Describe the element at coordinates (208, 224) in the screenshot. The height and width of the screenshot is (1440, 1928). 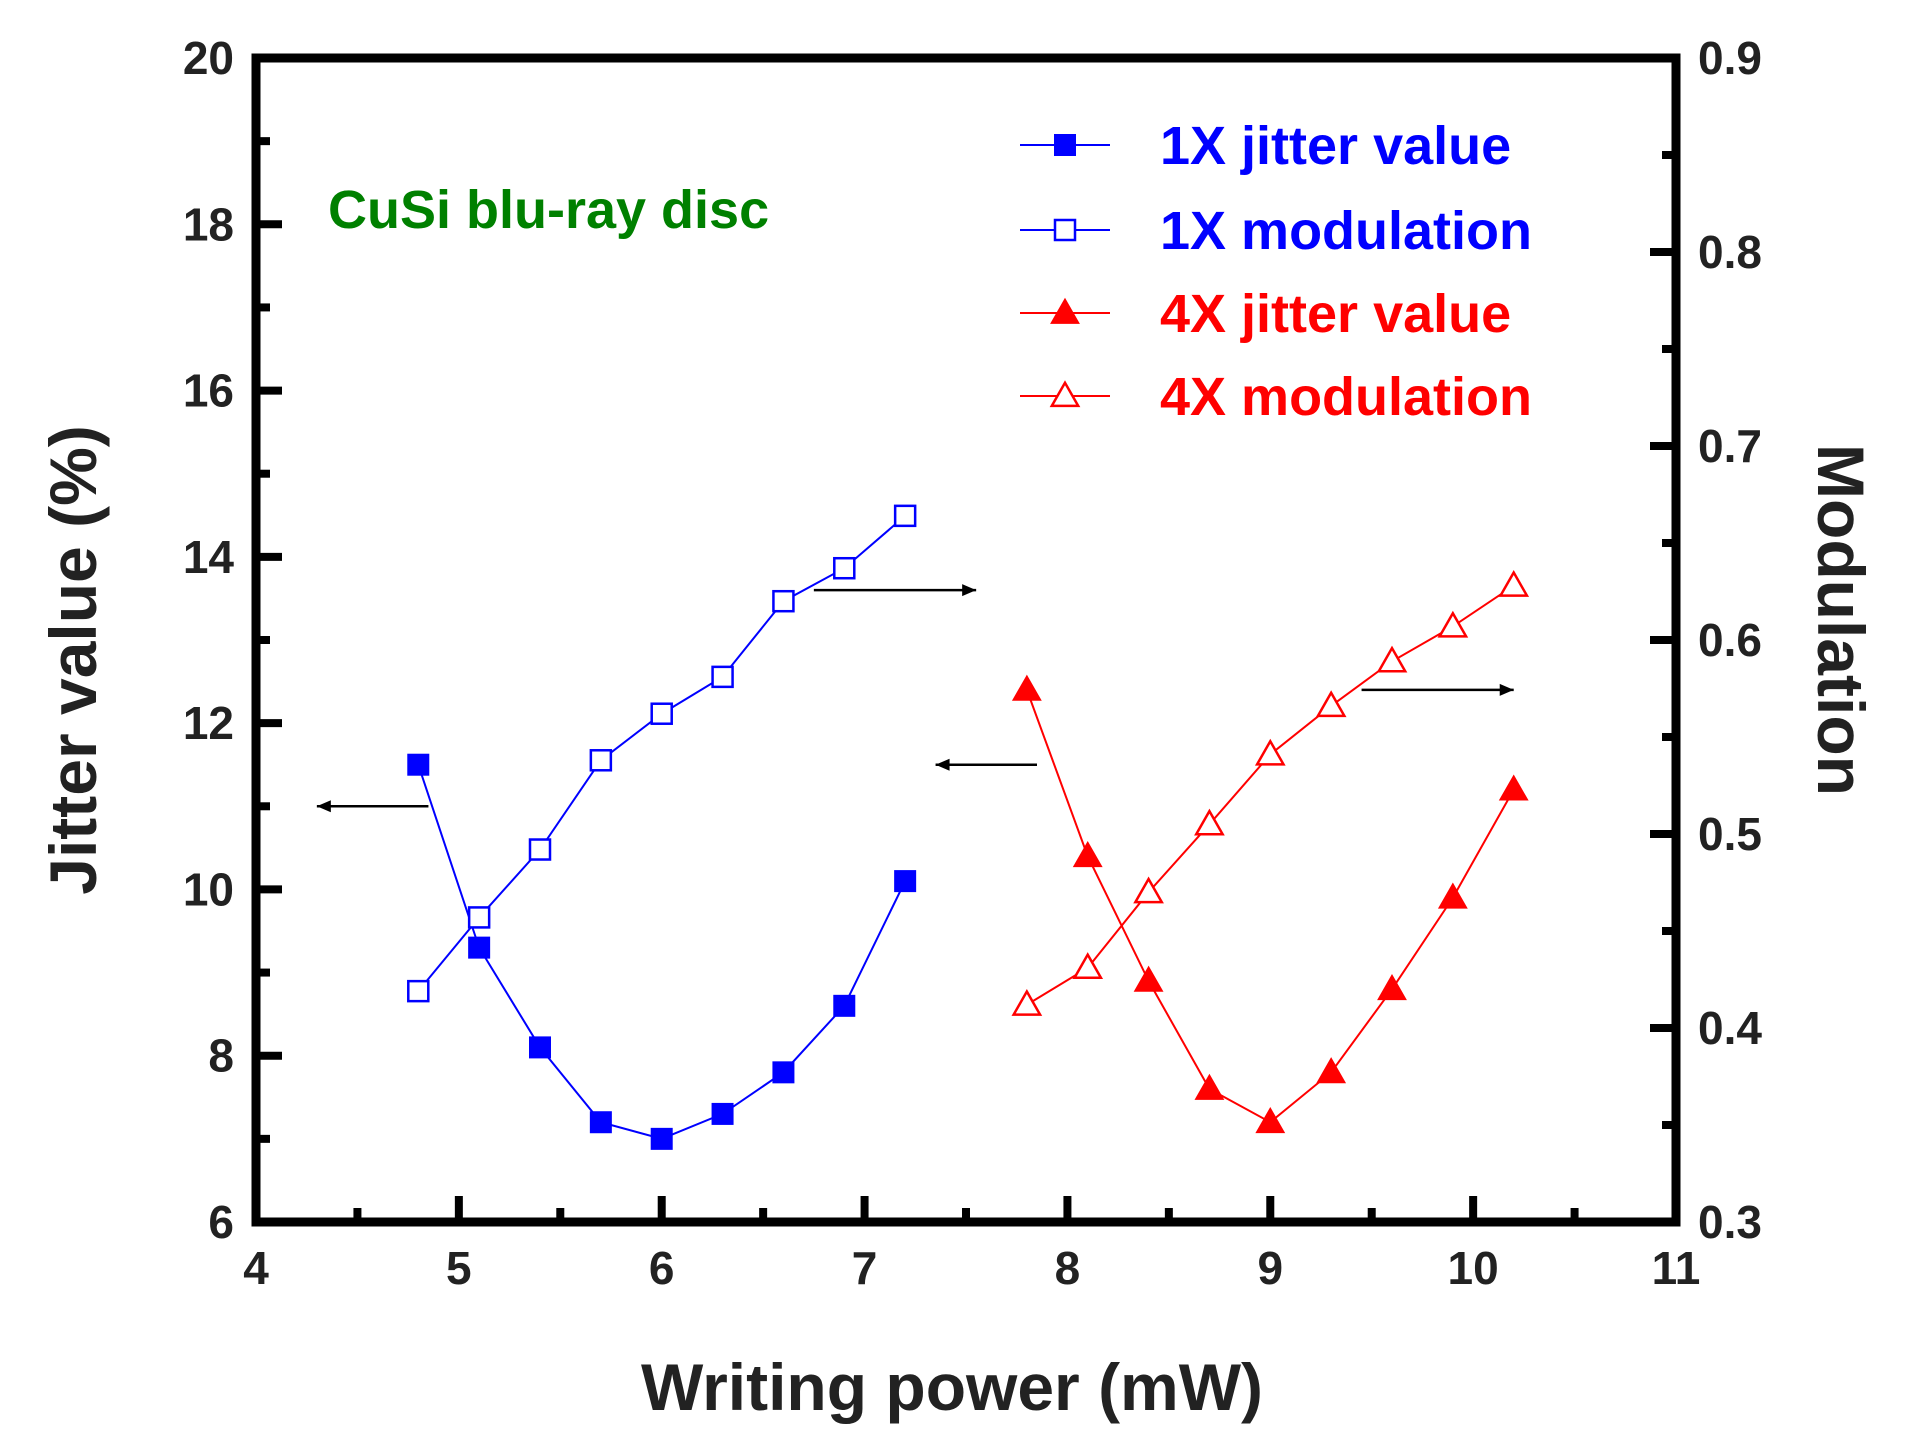
I see `y-left-tick-label: 18` at that location.